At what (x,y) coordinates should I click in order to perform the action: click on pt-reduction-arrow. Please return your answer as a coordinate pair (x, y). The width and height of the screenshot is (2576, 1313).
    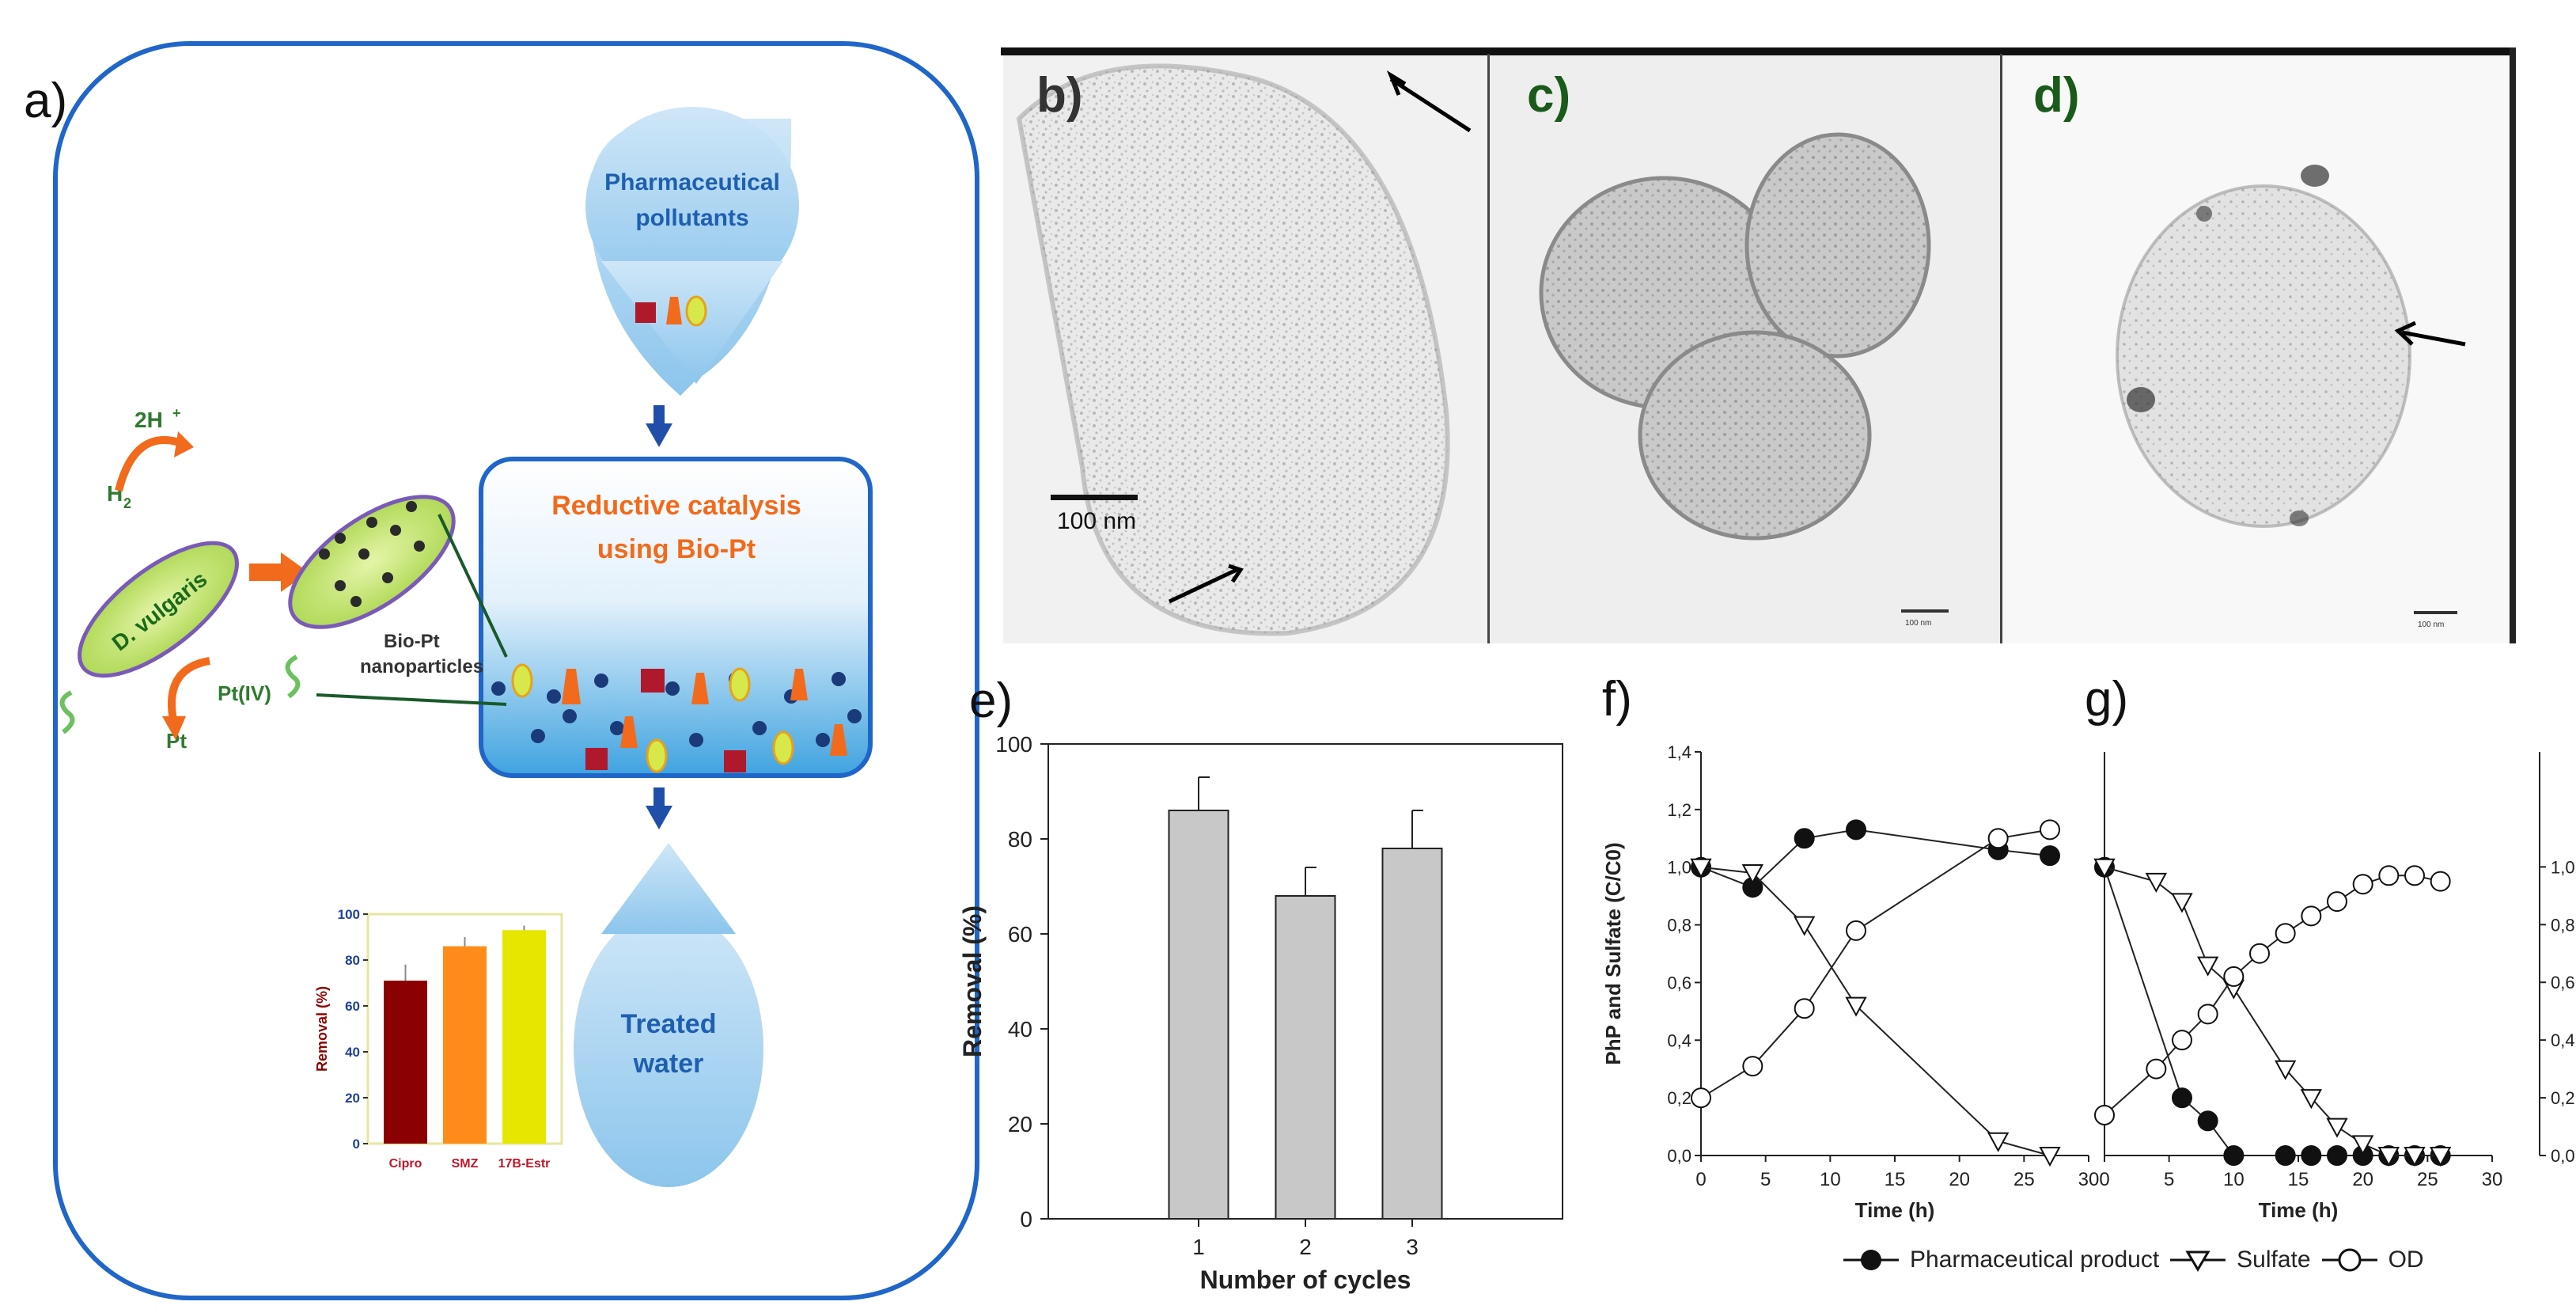
    Looking at the image, I should click on (189, 691).